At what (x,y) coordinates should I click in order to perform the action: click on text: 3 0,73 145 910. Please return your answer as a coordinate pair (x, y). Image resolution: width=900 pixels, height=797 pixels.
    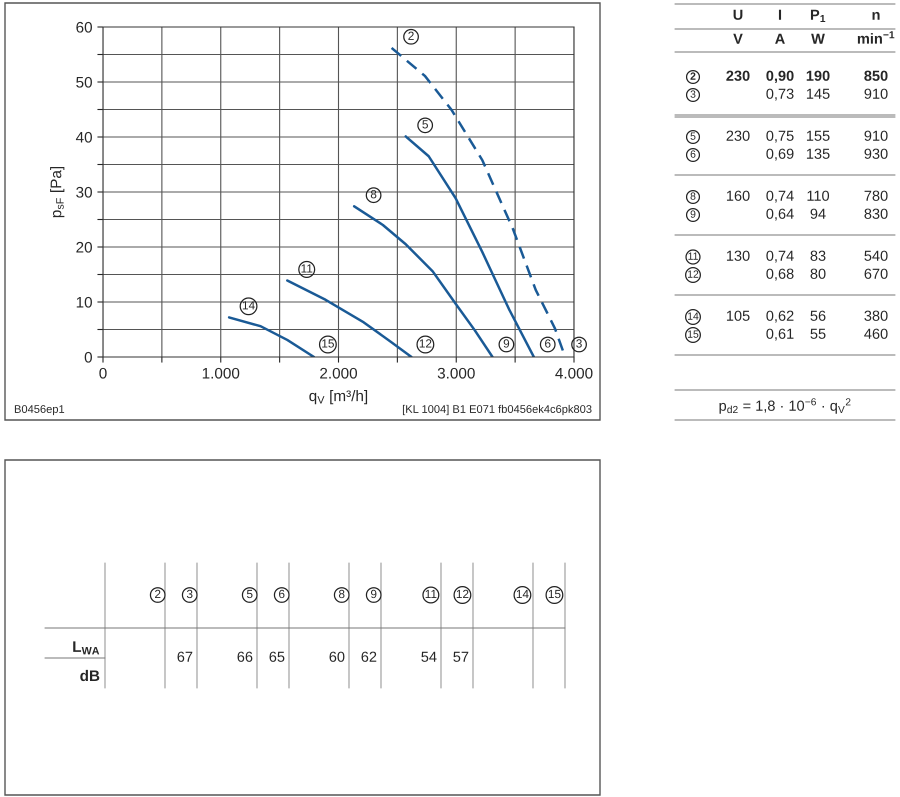
    Looking at the image, I should click on (789, 94).